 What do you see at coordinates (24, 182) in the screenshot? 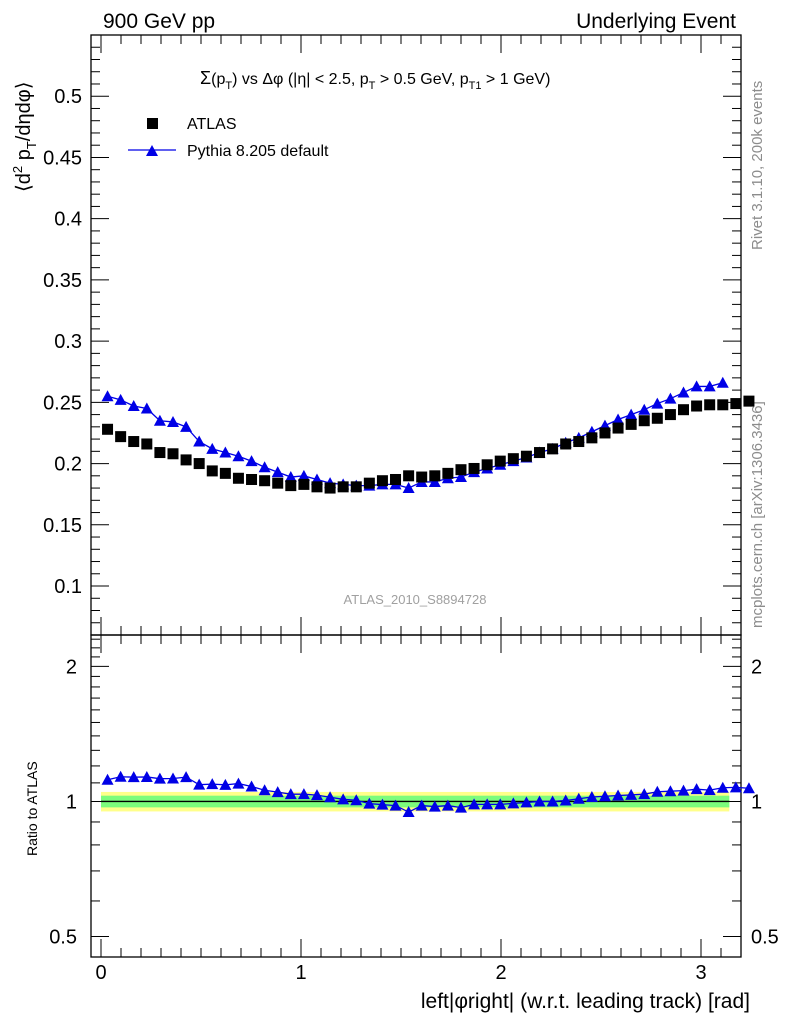
I see `ylabel-open: ⟨d` at bounding box center [24, 182].